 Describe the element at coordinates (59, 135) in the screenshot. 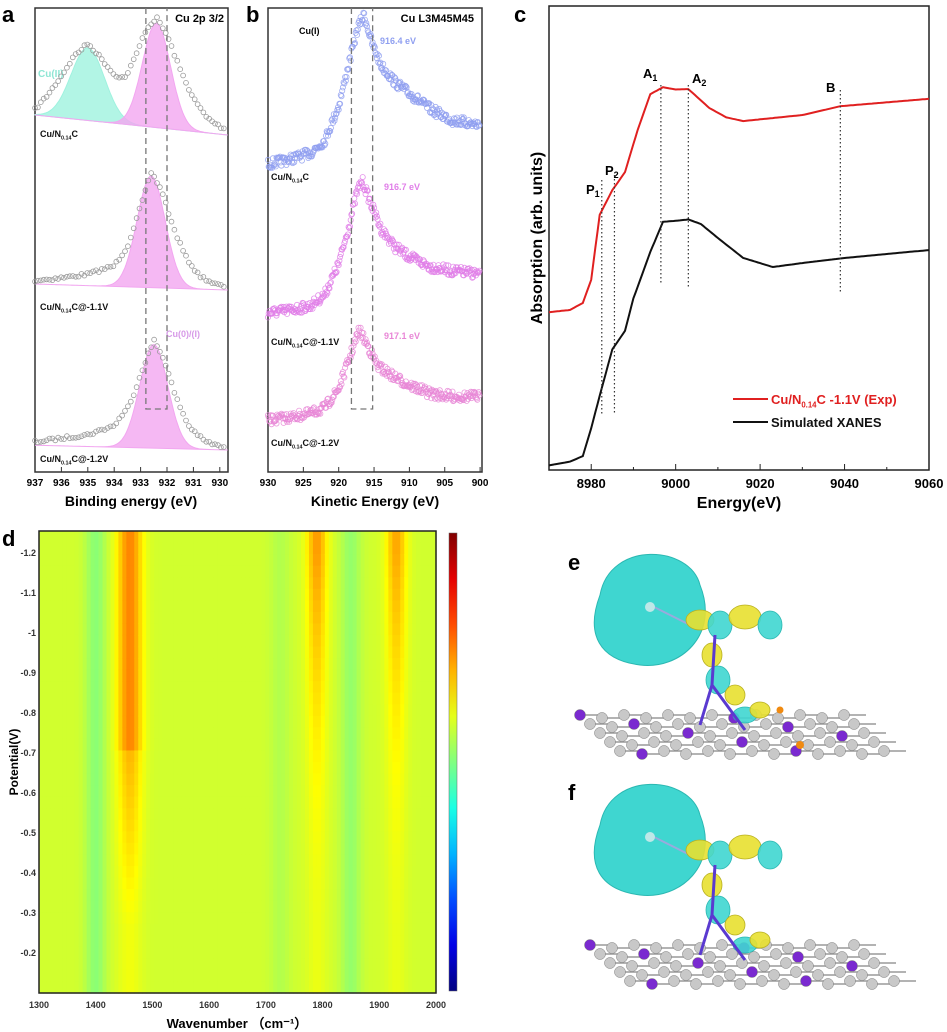

I see `series-label: Cu/N0.14C` at that location.